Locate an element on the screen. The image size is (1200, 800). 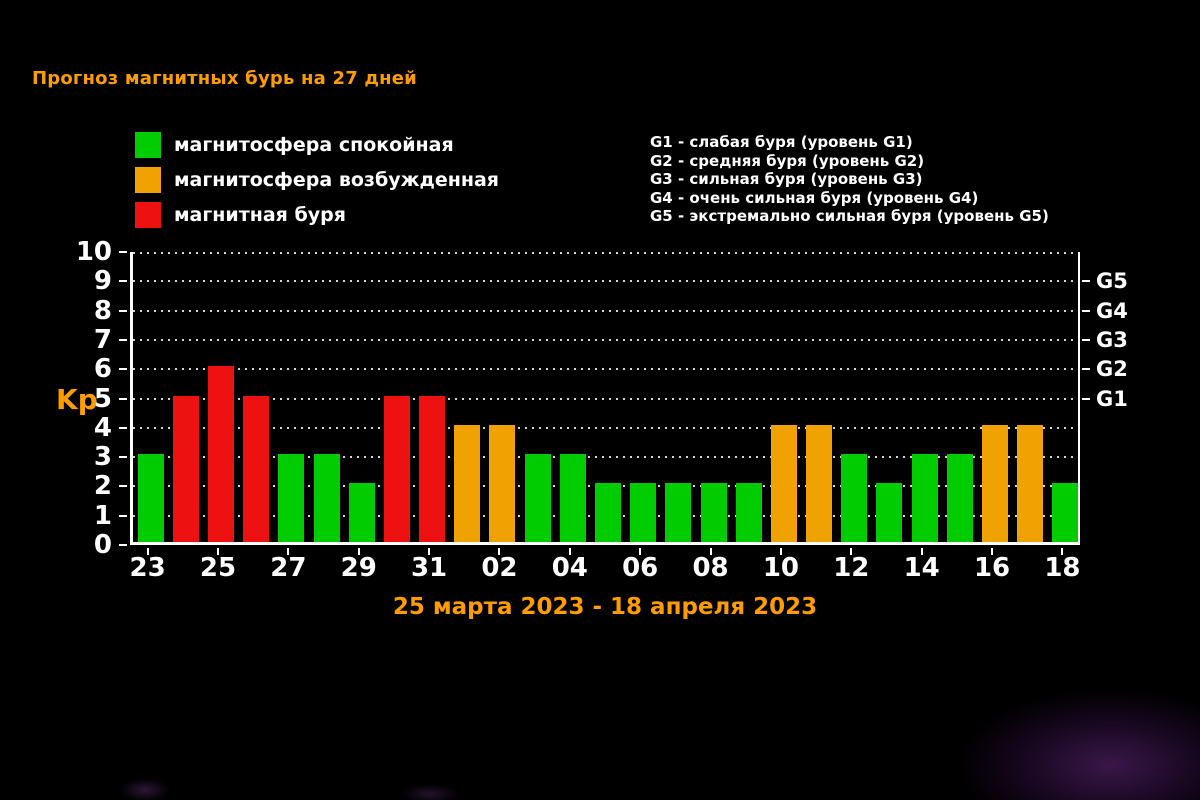
right-axis-label-g5: G5 is located at coordinates (1112, 281).